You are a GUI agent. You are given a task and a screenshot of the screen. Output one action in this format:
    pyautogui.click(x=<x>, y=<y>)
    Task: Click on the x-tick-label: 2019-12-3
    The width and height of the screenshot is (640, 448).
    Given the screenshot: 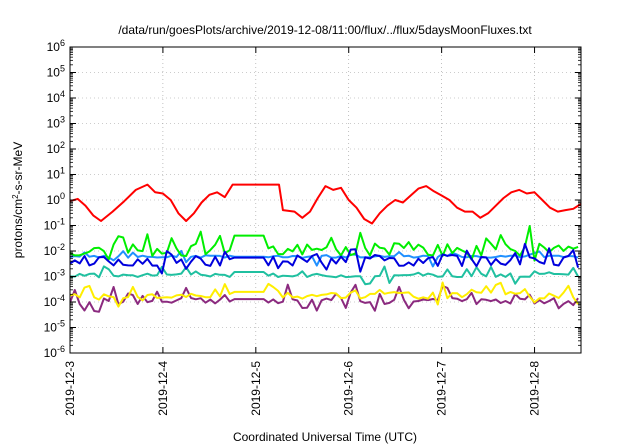 What is the action you would take?
    pyautogui.click(x=70, y=388)
    